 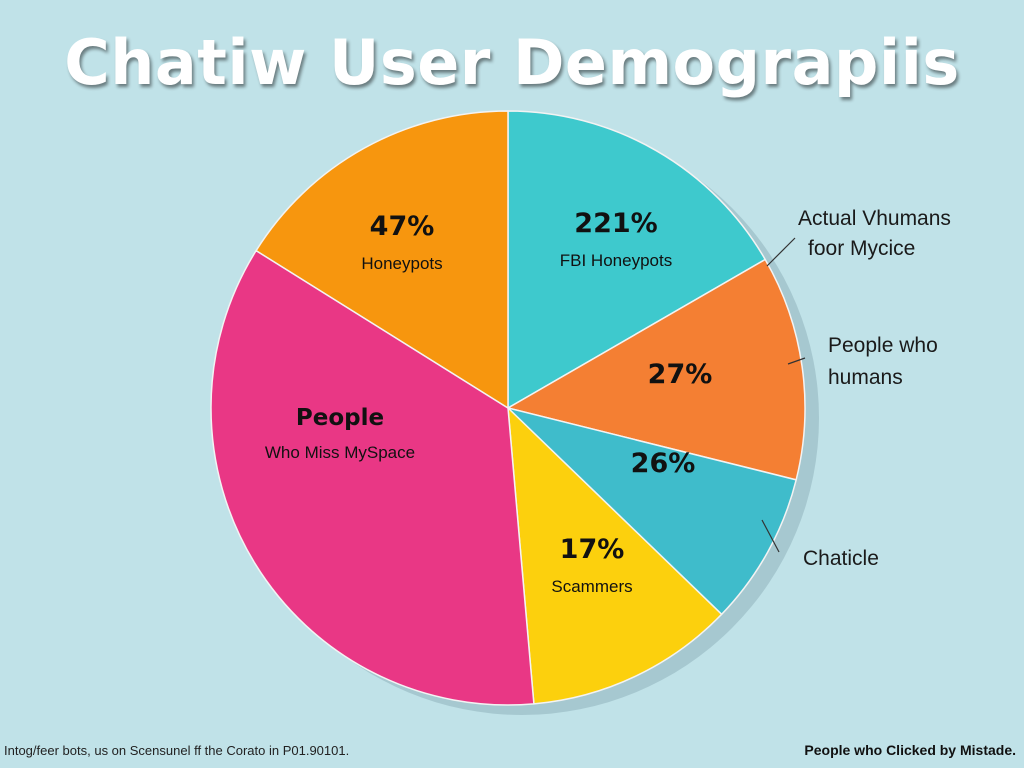 What do you see at coordinates (615, 223) in the screenshot?
I see `slice-value-label-1: 221%` at bounding box center [615, 223].